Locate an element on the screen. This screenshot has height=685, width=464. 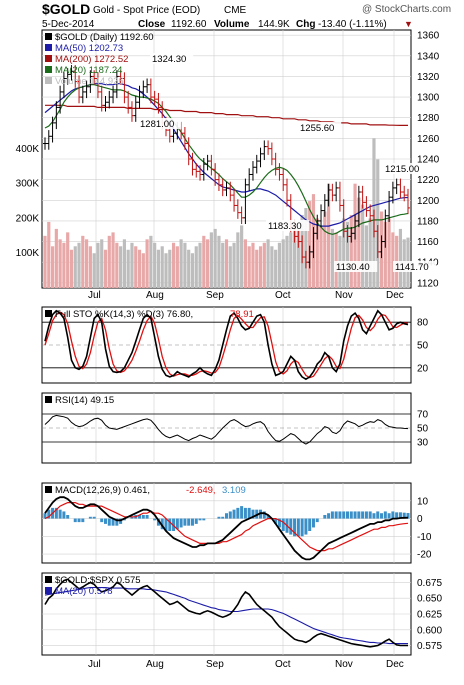
sto-k-line is located at coordinates (226, 345).